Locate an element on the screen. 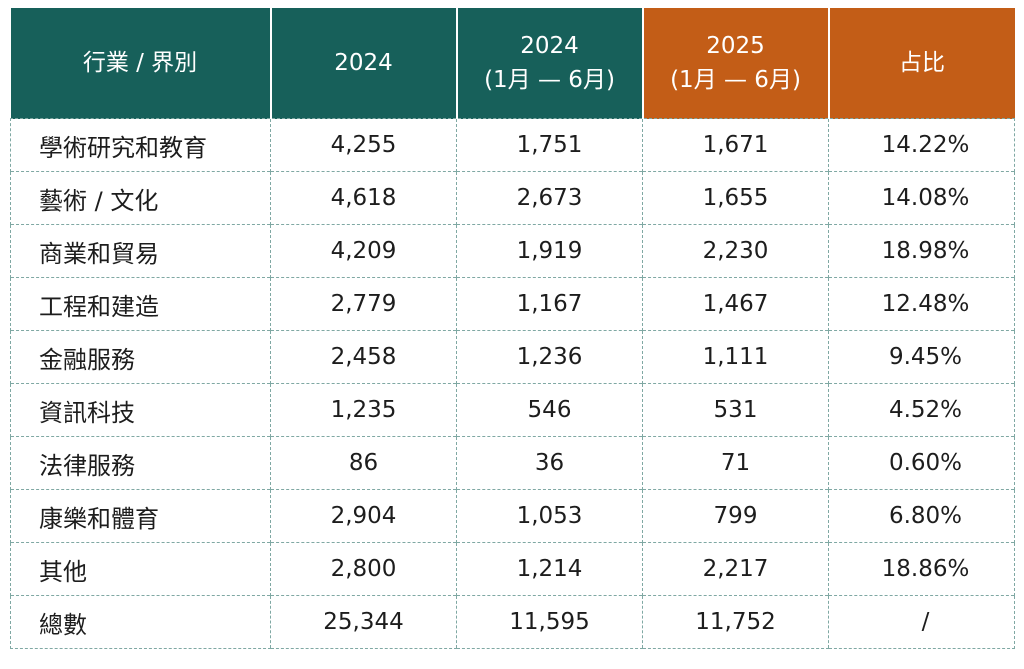  share-cell: 18.86% is located at coordinates (921, 569).